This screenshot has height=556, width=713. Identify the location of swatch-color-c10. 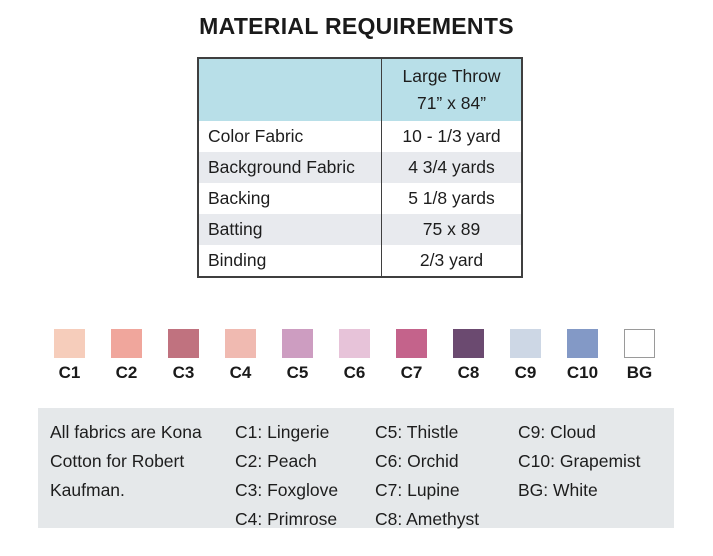
(582, 343).